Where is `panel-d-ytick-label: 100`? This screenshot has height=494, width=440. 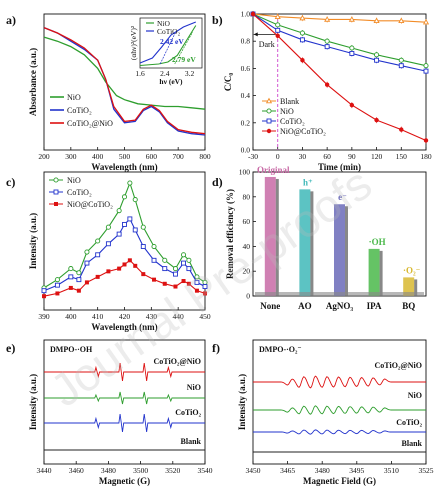
panel-d-ytick-label: 100 is located at coordinates (245, 172).